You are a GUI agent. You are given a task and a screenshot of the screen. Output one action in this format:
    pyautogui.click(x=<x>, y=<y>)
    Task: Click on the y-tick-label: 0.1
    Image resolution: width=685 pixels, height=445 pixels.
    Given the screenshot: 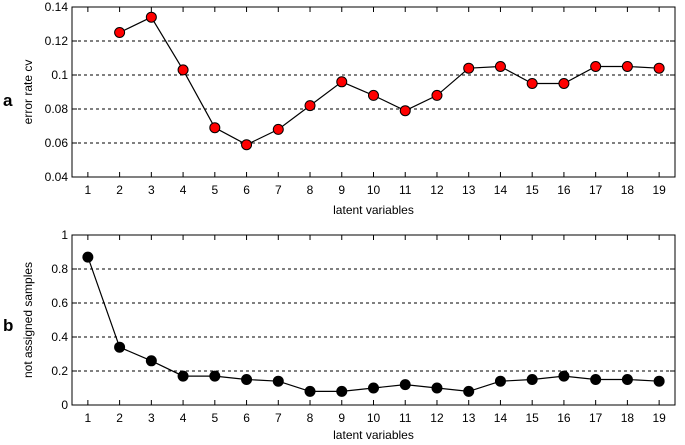 What is the action you would take?
    pyautogui.click(x=59, y=75)
    